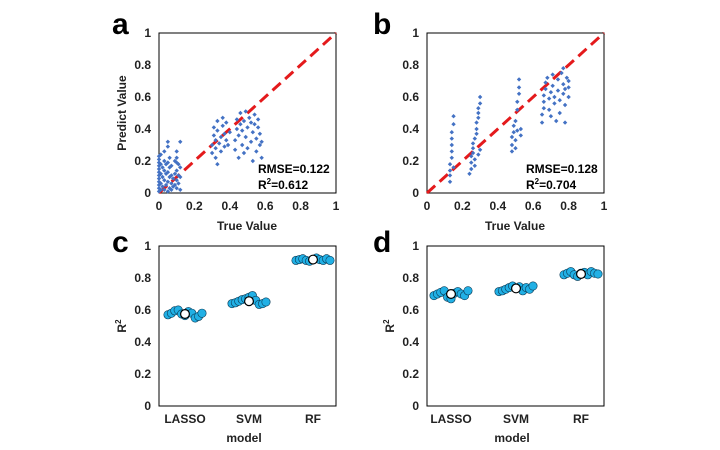  I want to click on x-axis-title-b: True Value, so click(515, 226).